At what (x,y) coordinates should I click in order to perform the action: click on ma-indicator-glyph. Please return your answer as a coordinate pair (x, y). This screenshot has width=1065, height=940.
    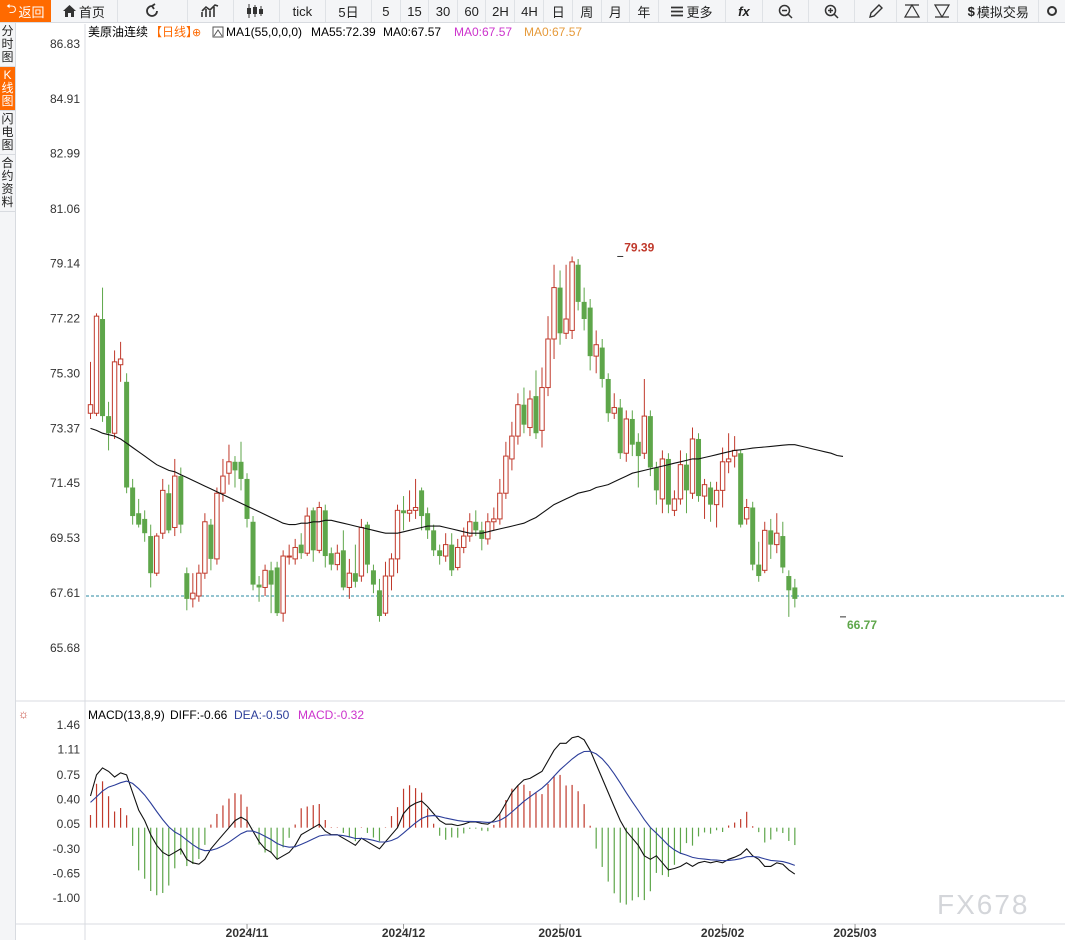
    Looking at the image, I should click on (218, 33).